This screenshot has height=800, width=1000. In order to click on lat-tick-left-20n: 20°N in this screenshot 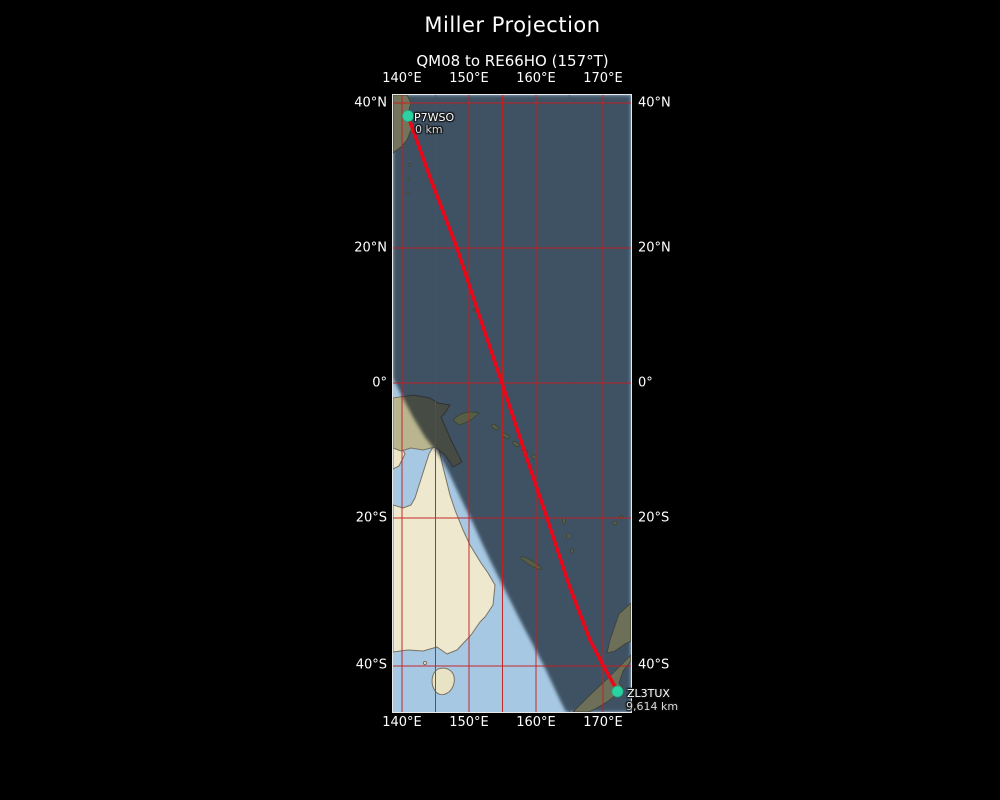, I will do `click(370, 248)`.